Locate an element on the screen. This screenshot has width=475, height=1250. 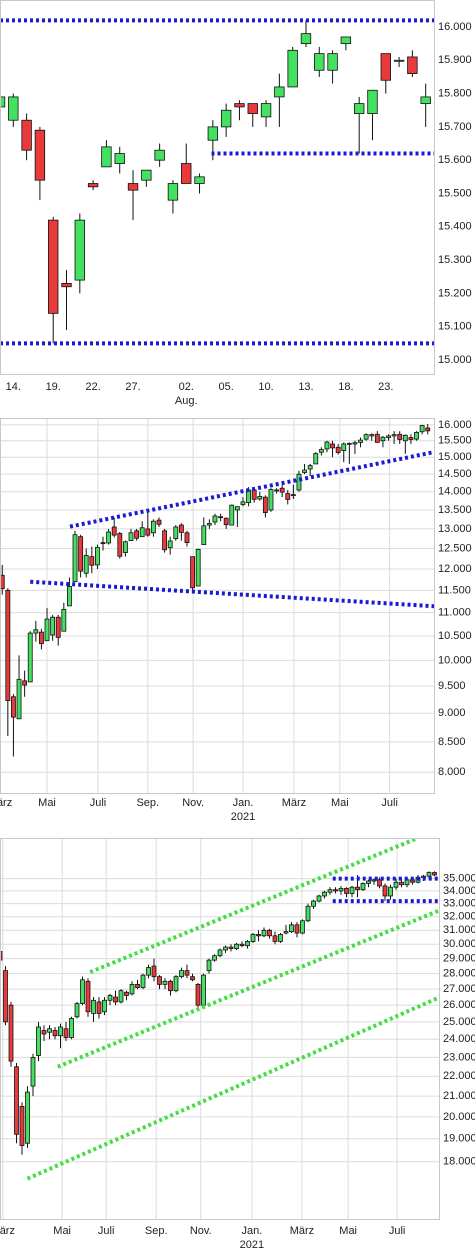
y-tick-label: 12.000 is located at coordinates (455, 569).